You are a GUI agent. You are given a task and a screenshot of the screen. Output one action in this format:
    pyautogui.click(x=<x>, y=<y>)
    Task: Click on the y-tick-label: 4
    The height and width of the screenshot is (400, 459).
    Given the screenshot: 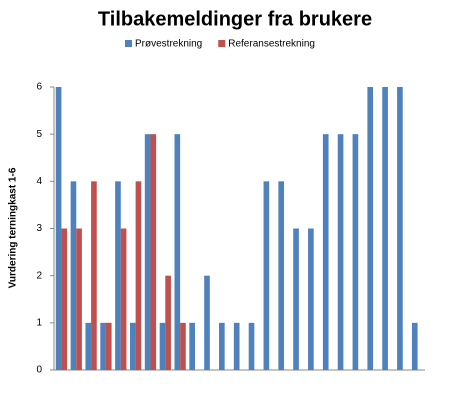 What is the action you would take?
    pyautogui.click(x=39, y=181)
    